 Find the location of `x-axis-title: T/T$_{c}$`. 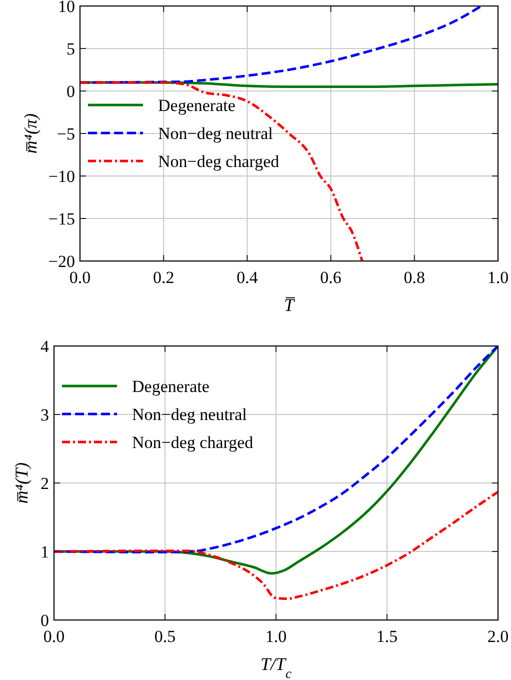

x-axis-title: T/T$_{c}$ is located at coordinates (276, 667).